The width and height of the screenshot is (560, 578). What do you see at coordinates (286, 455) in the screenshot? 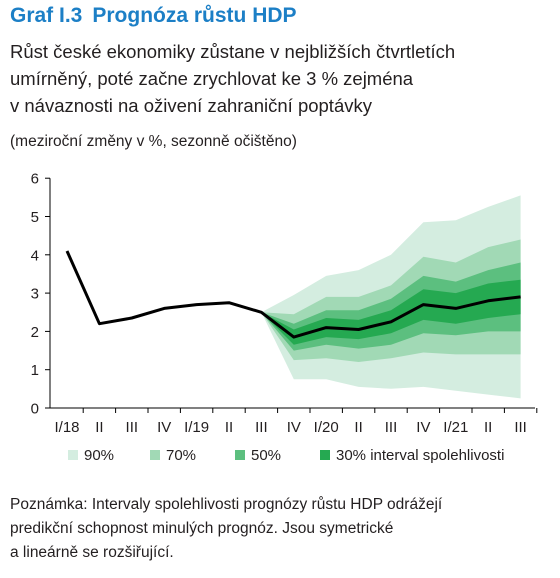
I see `legend: 90% 70% 50% 30% interval spolehlivosti` at bounding box center [286, 455].